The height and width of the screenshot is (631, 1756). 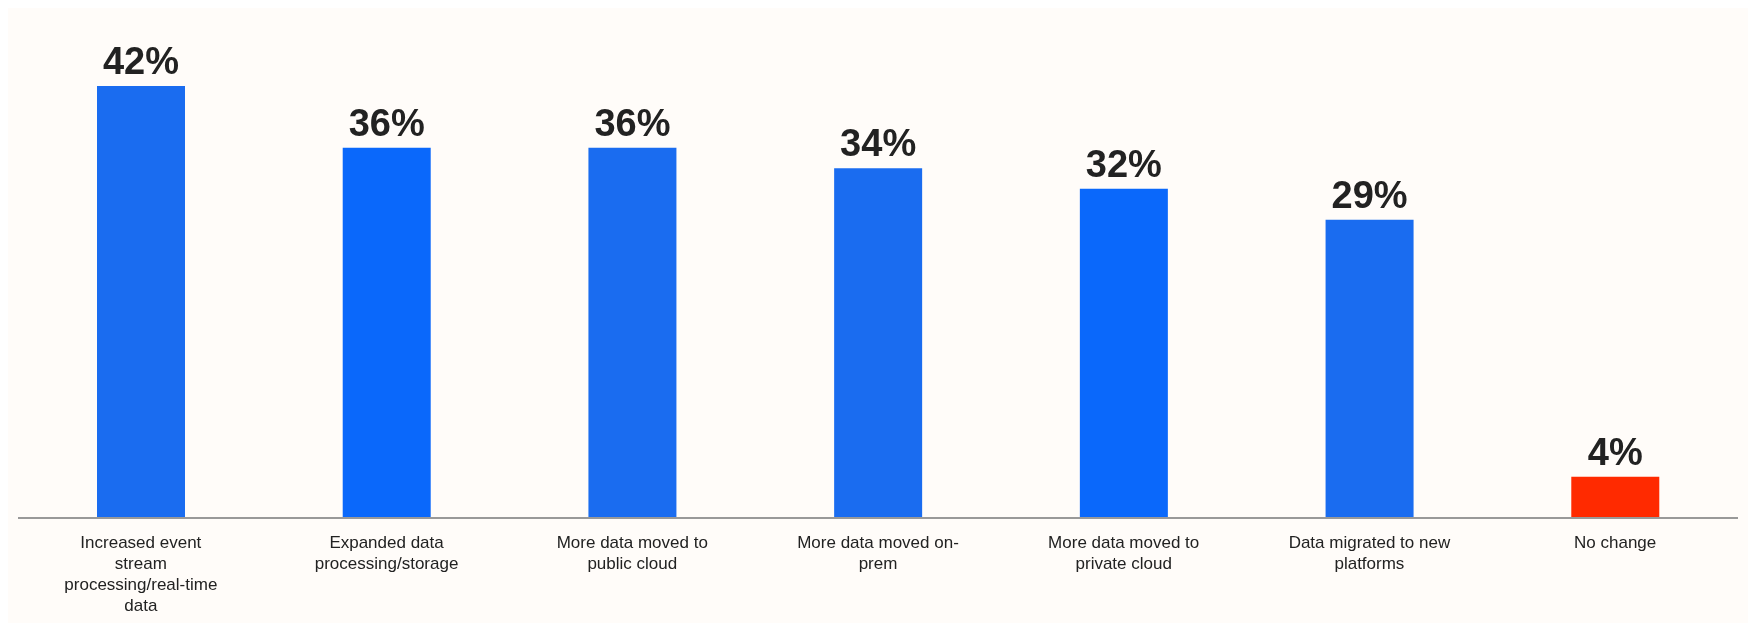 I want to click on x-tick-label: Expanded data processing/storage, so click(x=386, y=553).